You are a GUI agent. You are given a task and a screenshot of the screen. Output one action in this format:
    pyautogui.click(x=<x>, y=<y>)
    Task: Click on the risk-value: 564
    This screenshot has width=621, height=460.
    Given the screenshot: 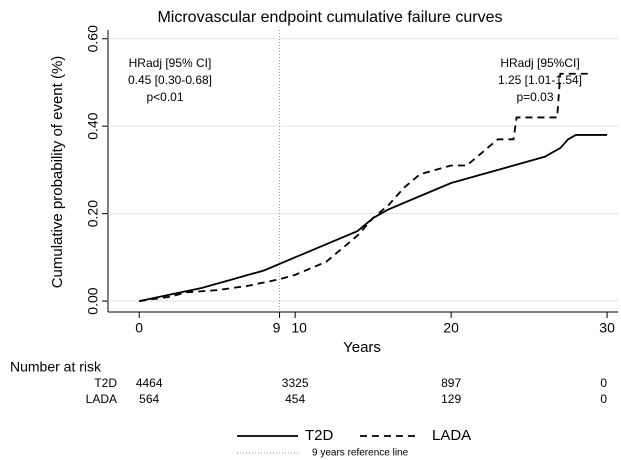 What is the action you would take?
    pyautogui.click(x=149, y=399)
    